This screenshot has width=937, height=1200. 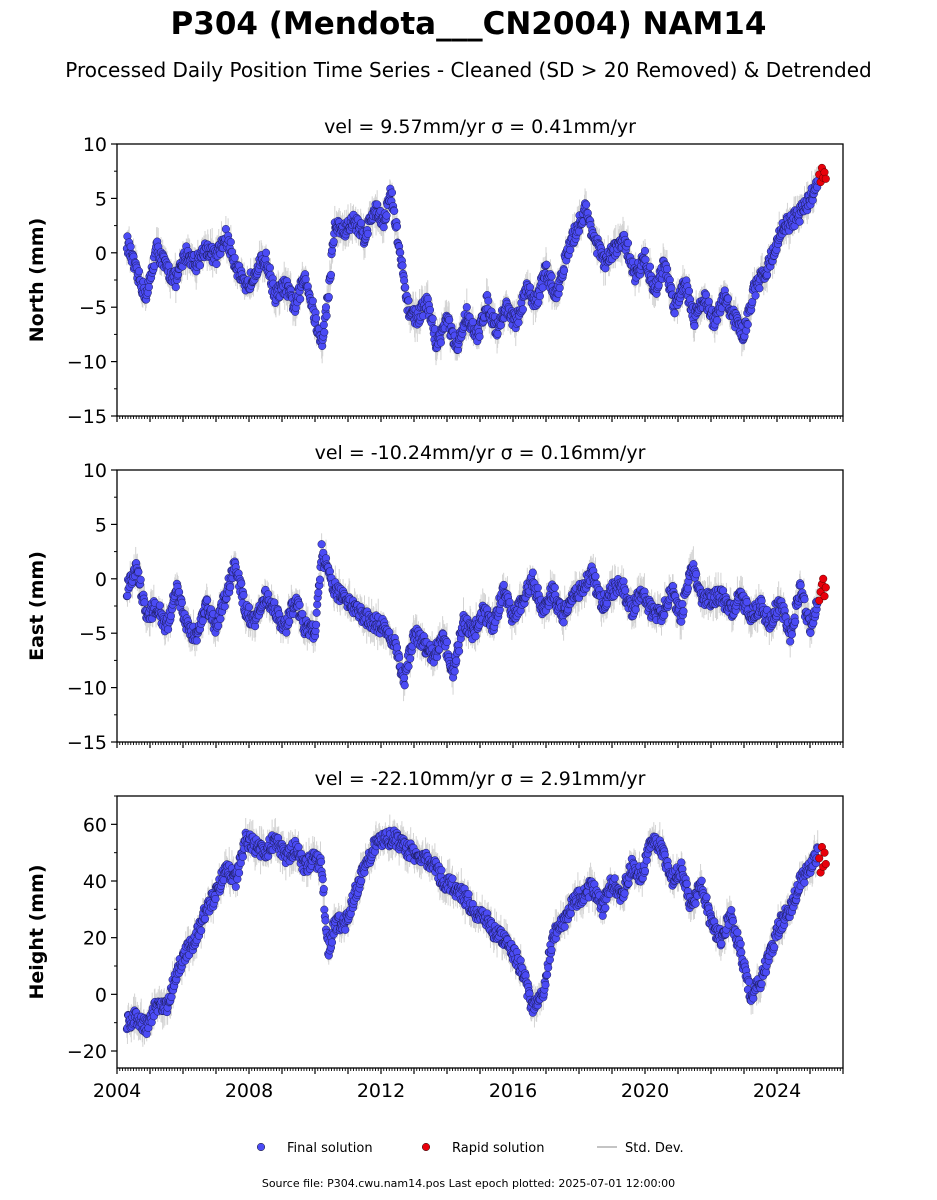 What do you see at coordinates (101, 254) in the screenshot?
I see `y-tick-label: 0` at bounding box center [101, 254].